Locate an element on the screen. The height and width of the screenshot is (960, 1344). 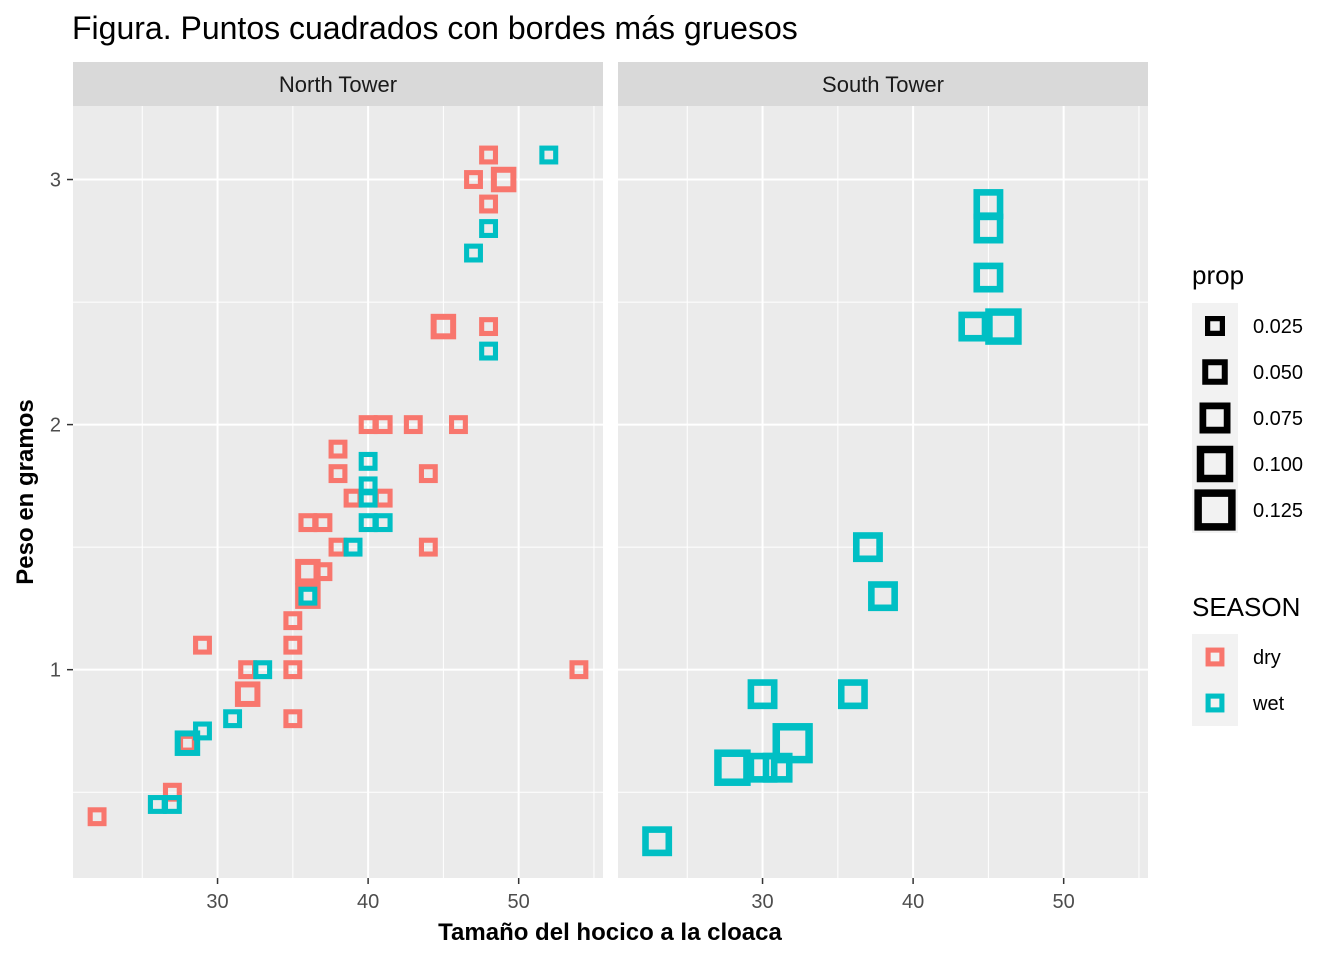
legend-color-label: dry is located at coordinates (1267, 658).